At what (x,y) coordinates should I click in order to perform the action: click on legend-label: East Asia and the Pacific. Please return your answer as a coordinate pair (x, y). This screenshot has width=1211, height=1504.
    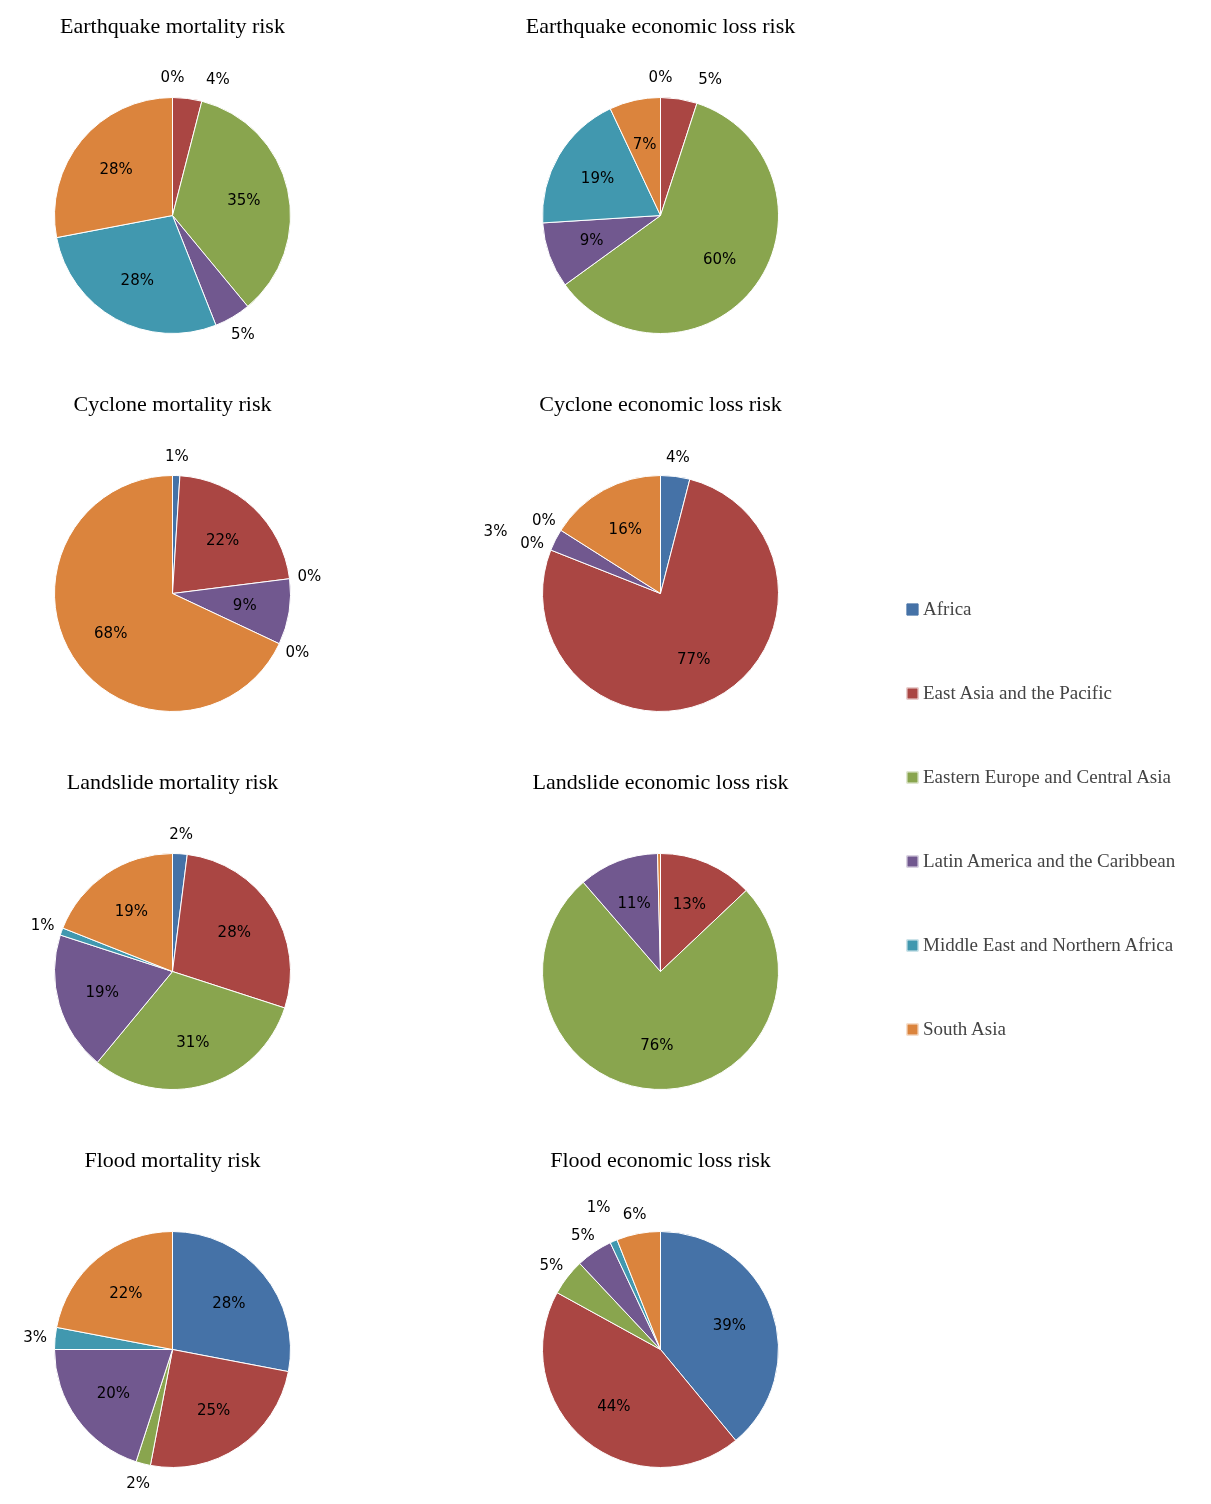
    Looking at the image, I should click on (1017, 693).